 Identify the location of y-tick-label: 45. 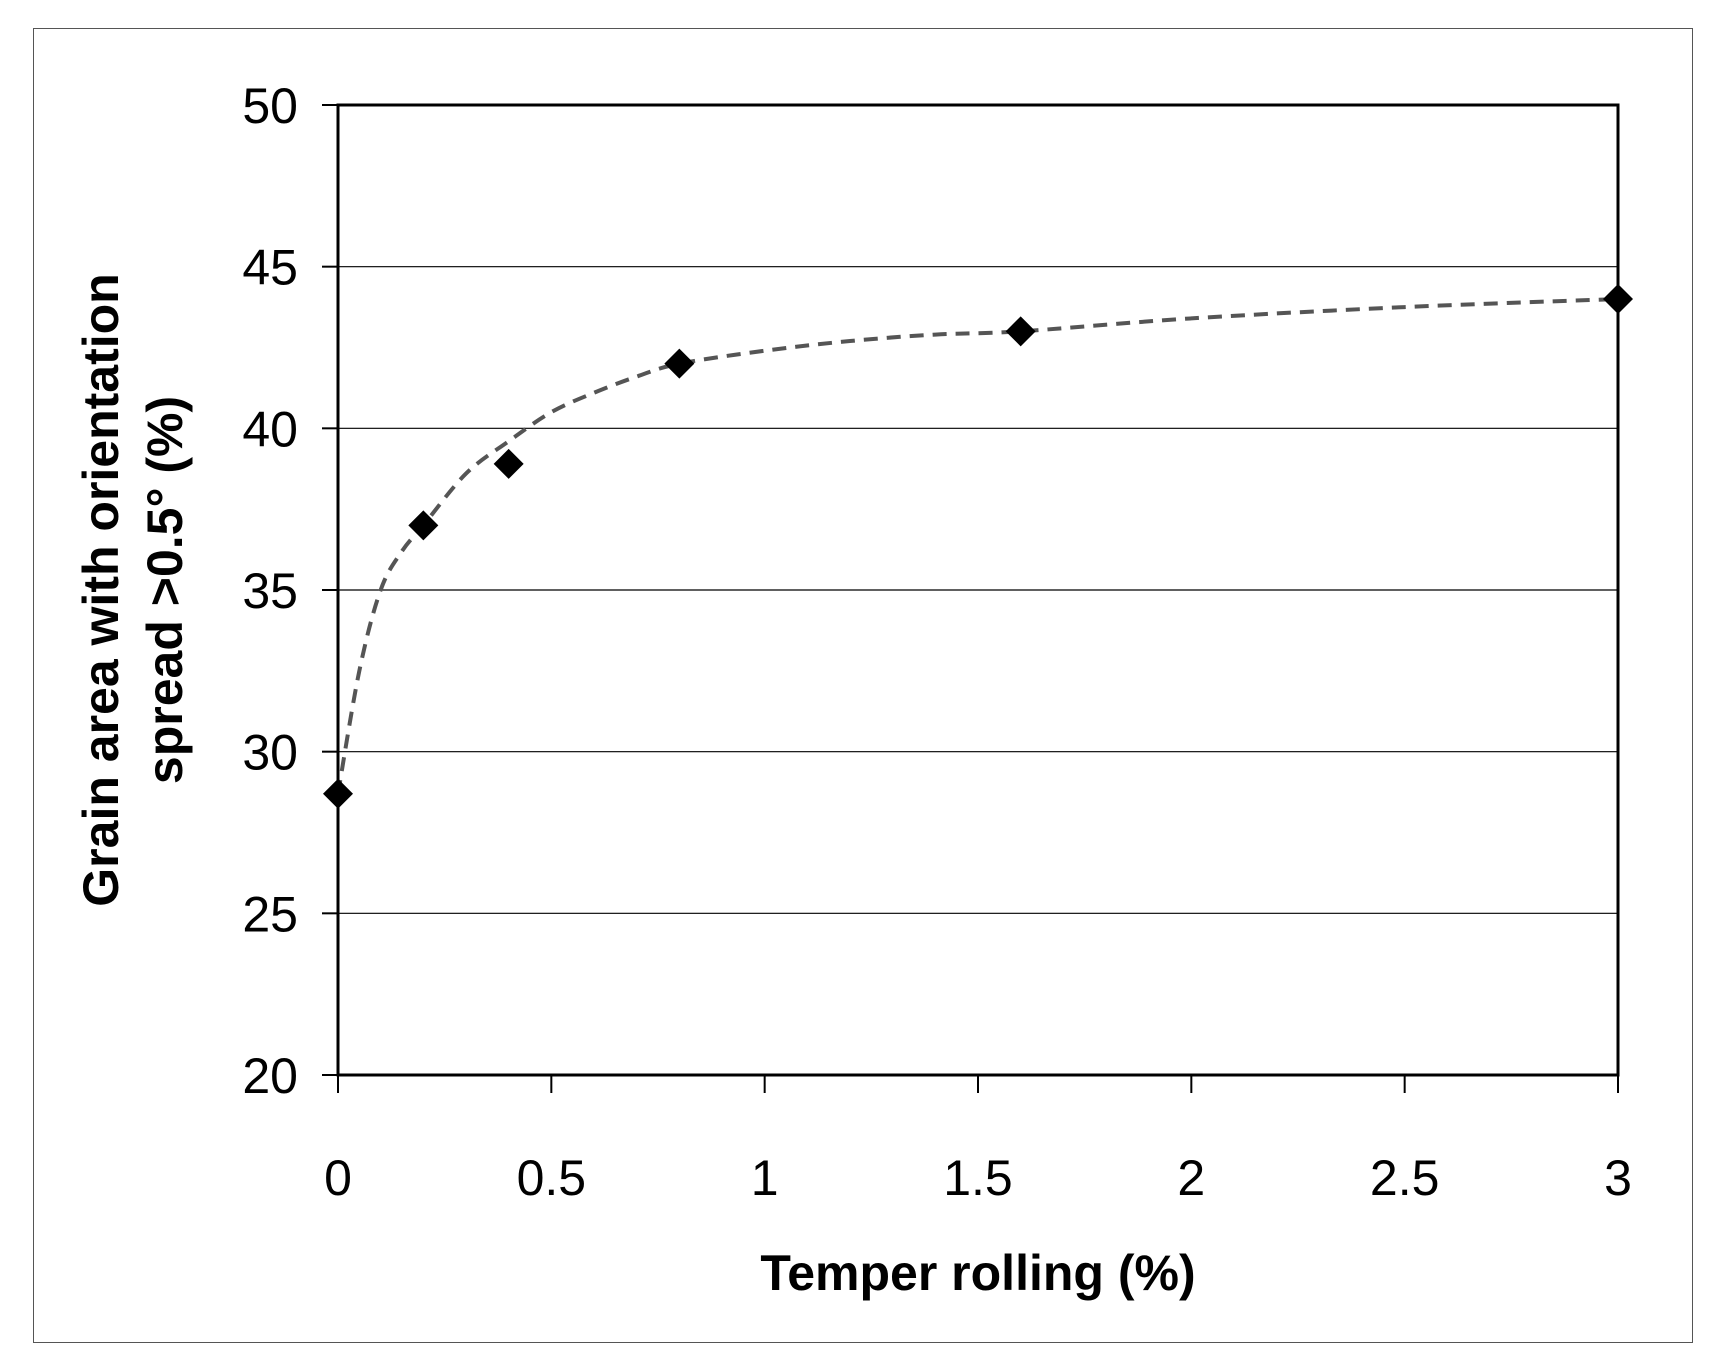
(270, 268).